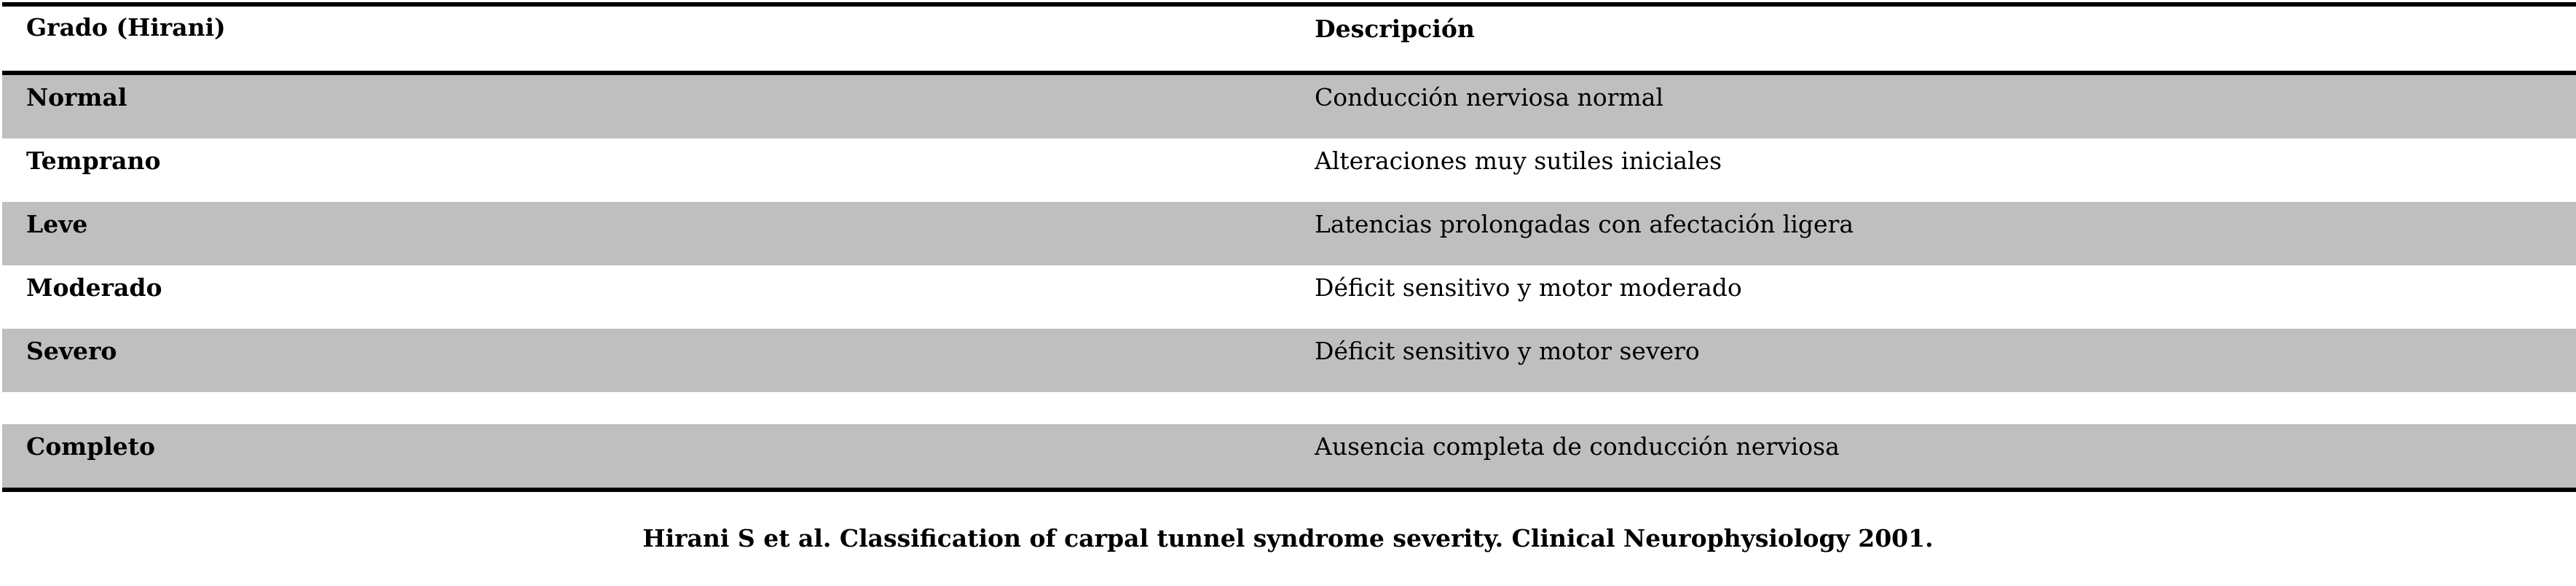  I want to click on table-bottom-rule, so click(1289, 490).